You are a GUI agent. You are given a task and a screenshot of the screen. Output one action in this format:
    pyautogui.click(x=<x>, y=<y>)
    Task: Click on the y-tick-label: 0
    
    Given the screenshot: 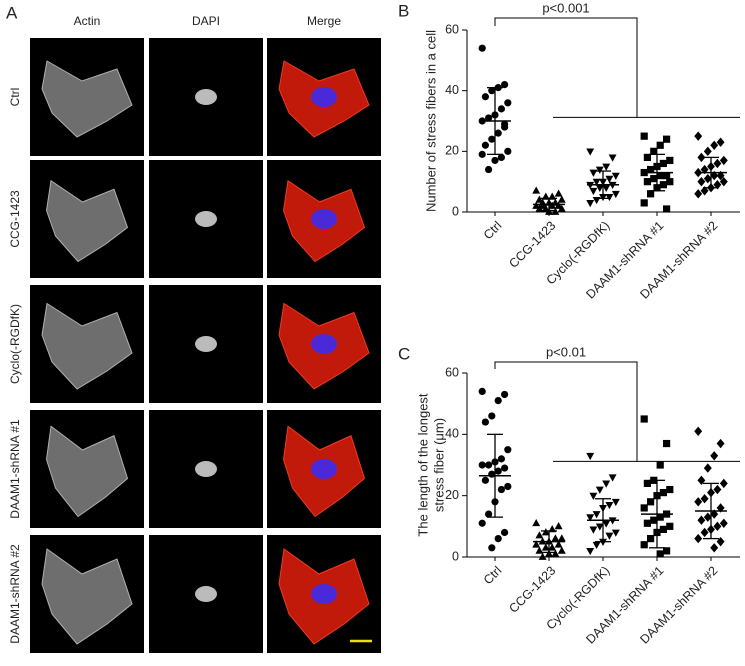 What is the action you would take?
    pyautogui.click(x=455, y=211)
    